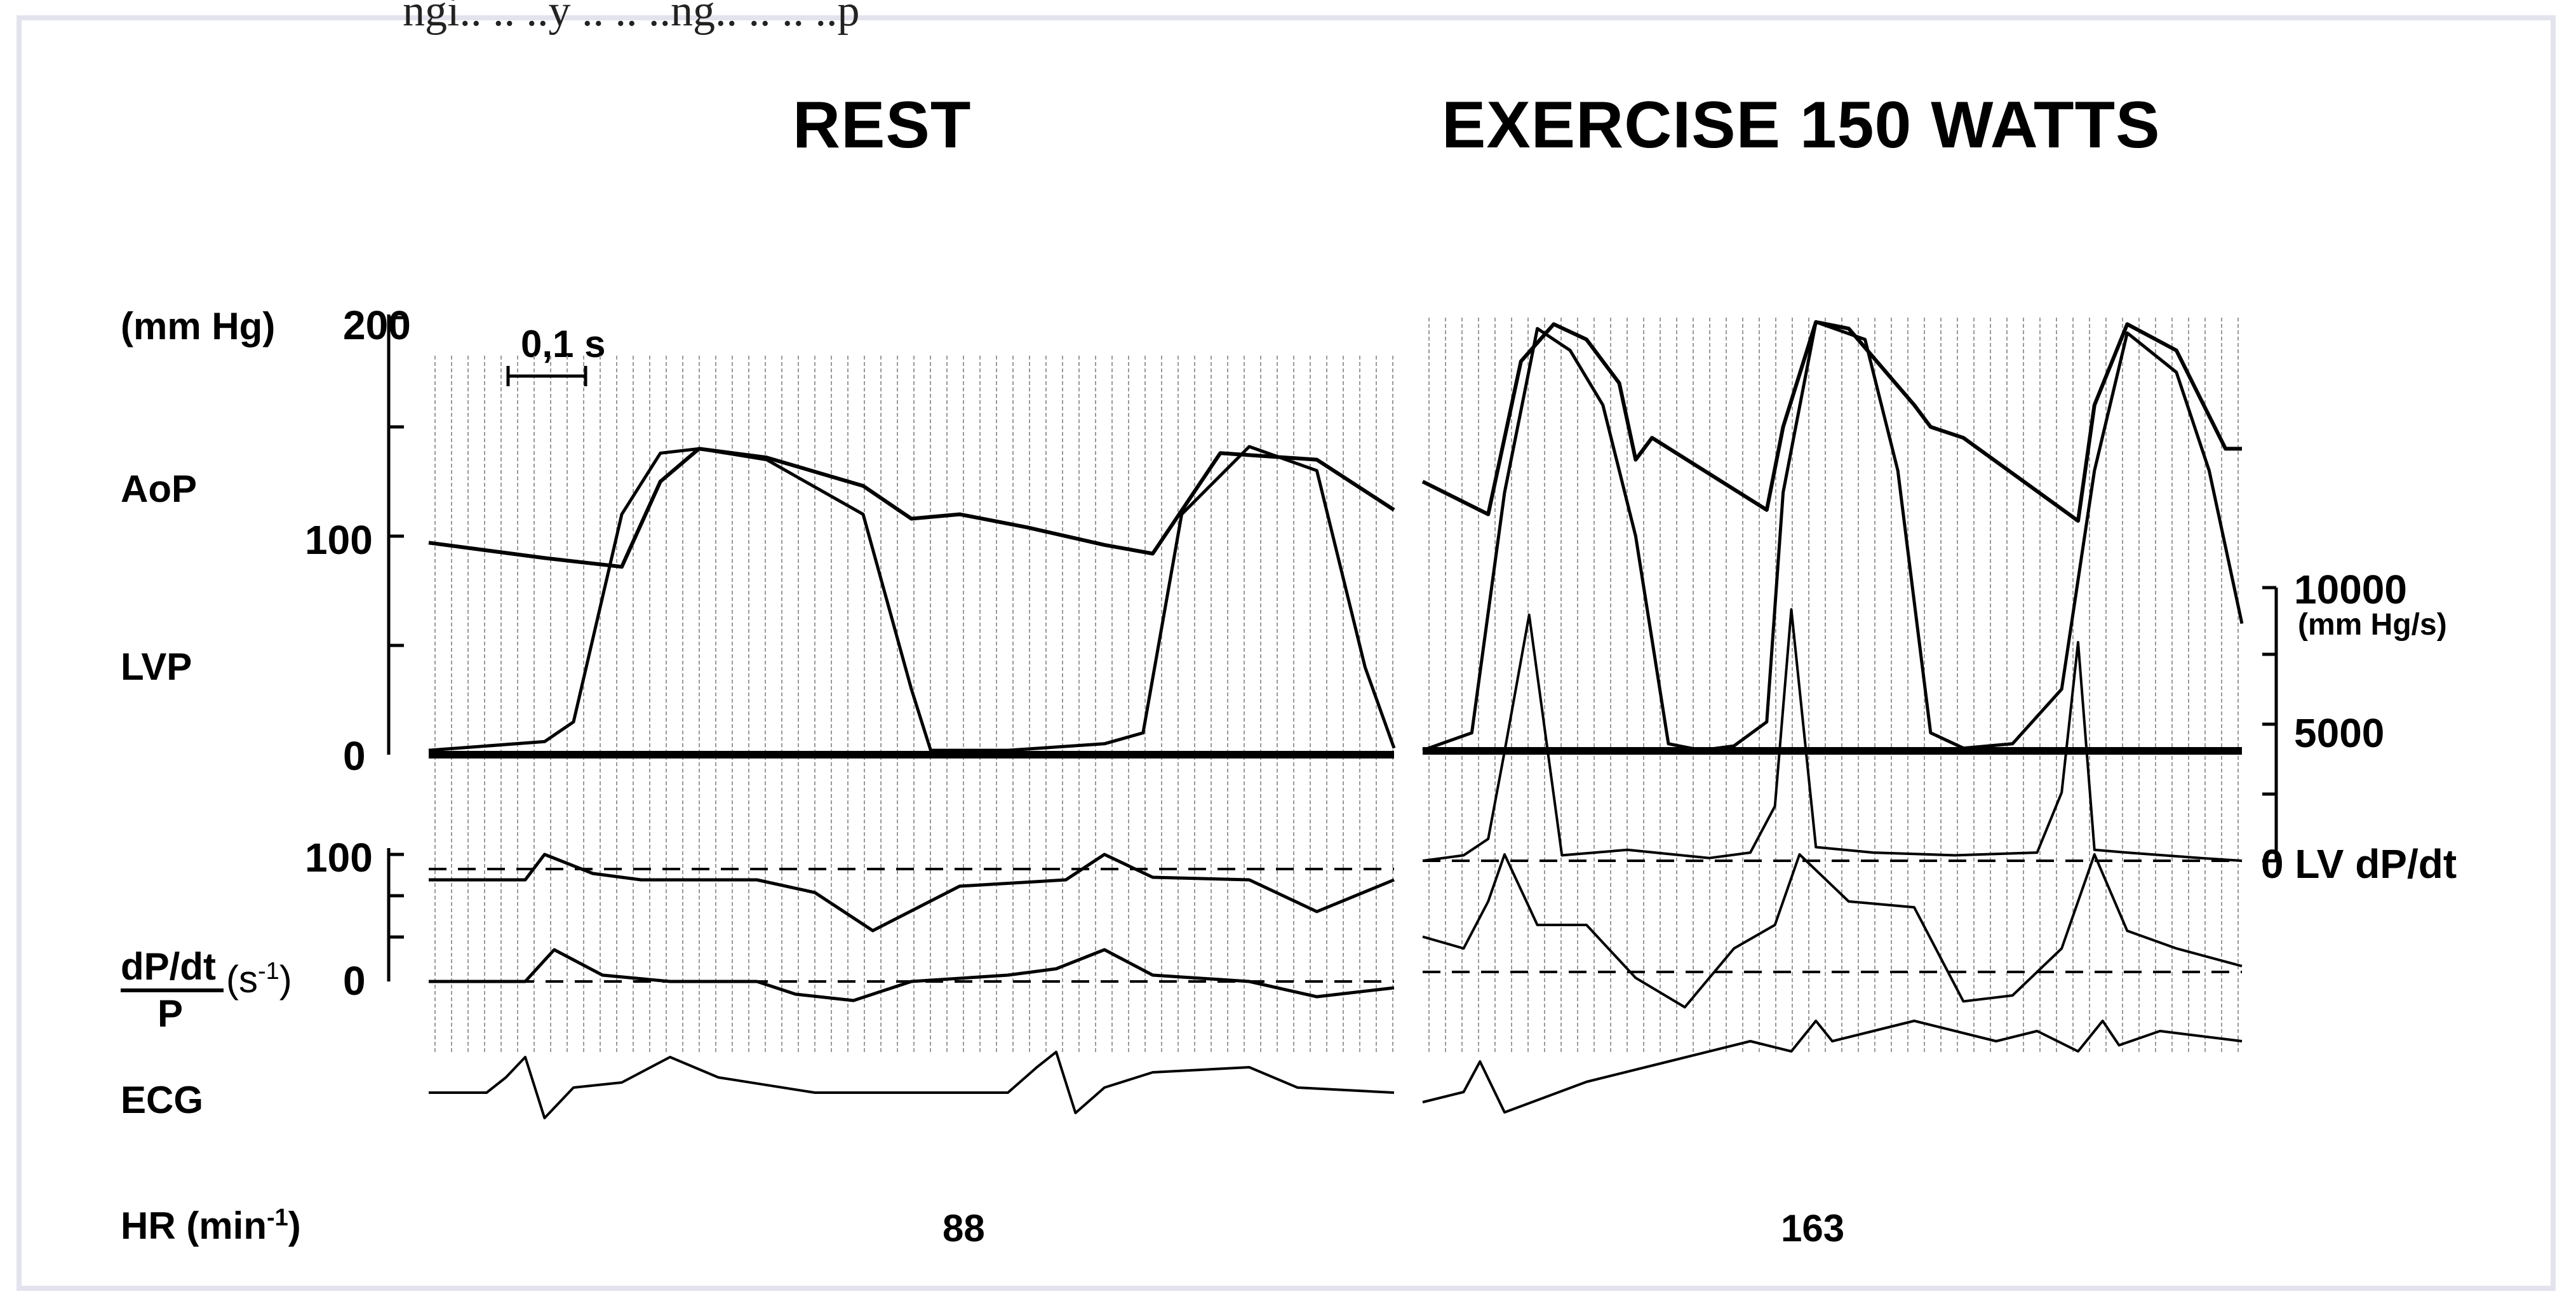  I want to click on dpdt-denominator: P, so click(171, 1013).